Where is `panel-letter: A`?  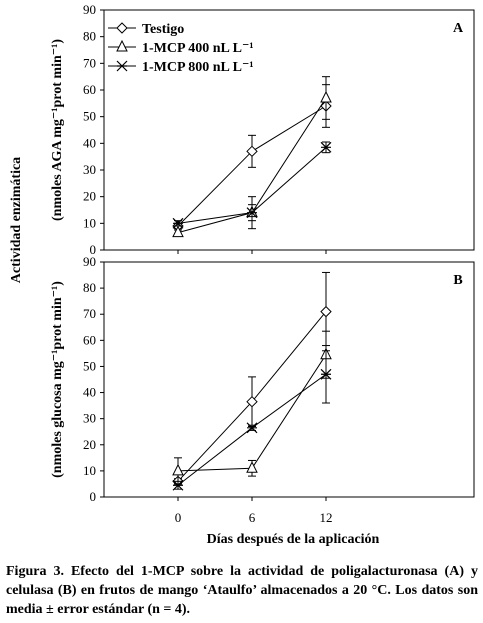
panel-letter: A is located at coordinates (458, 28).